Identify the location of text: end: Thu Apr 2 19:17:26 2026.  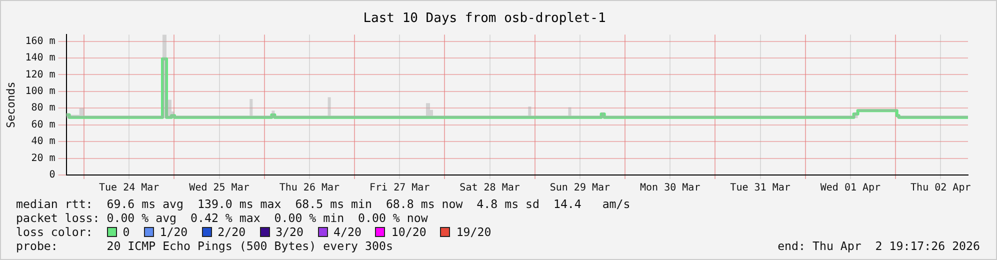
(879, 246).